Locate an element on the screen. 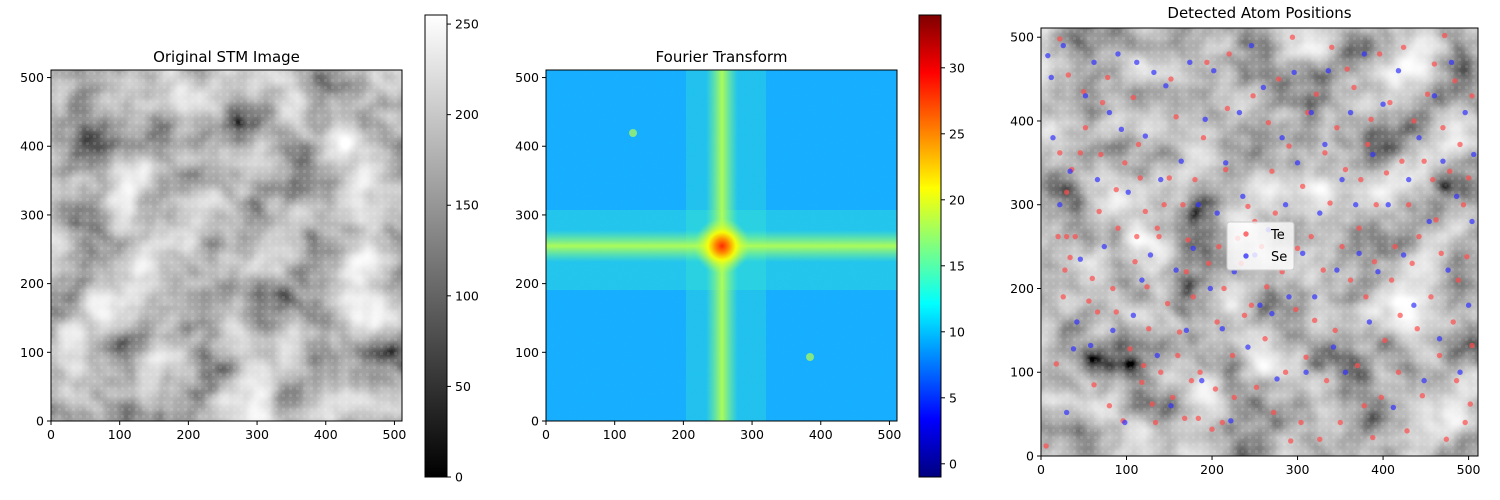  atoms-x-tick-label: 100 is located at coordinates (1127, 469).